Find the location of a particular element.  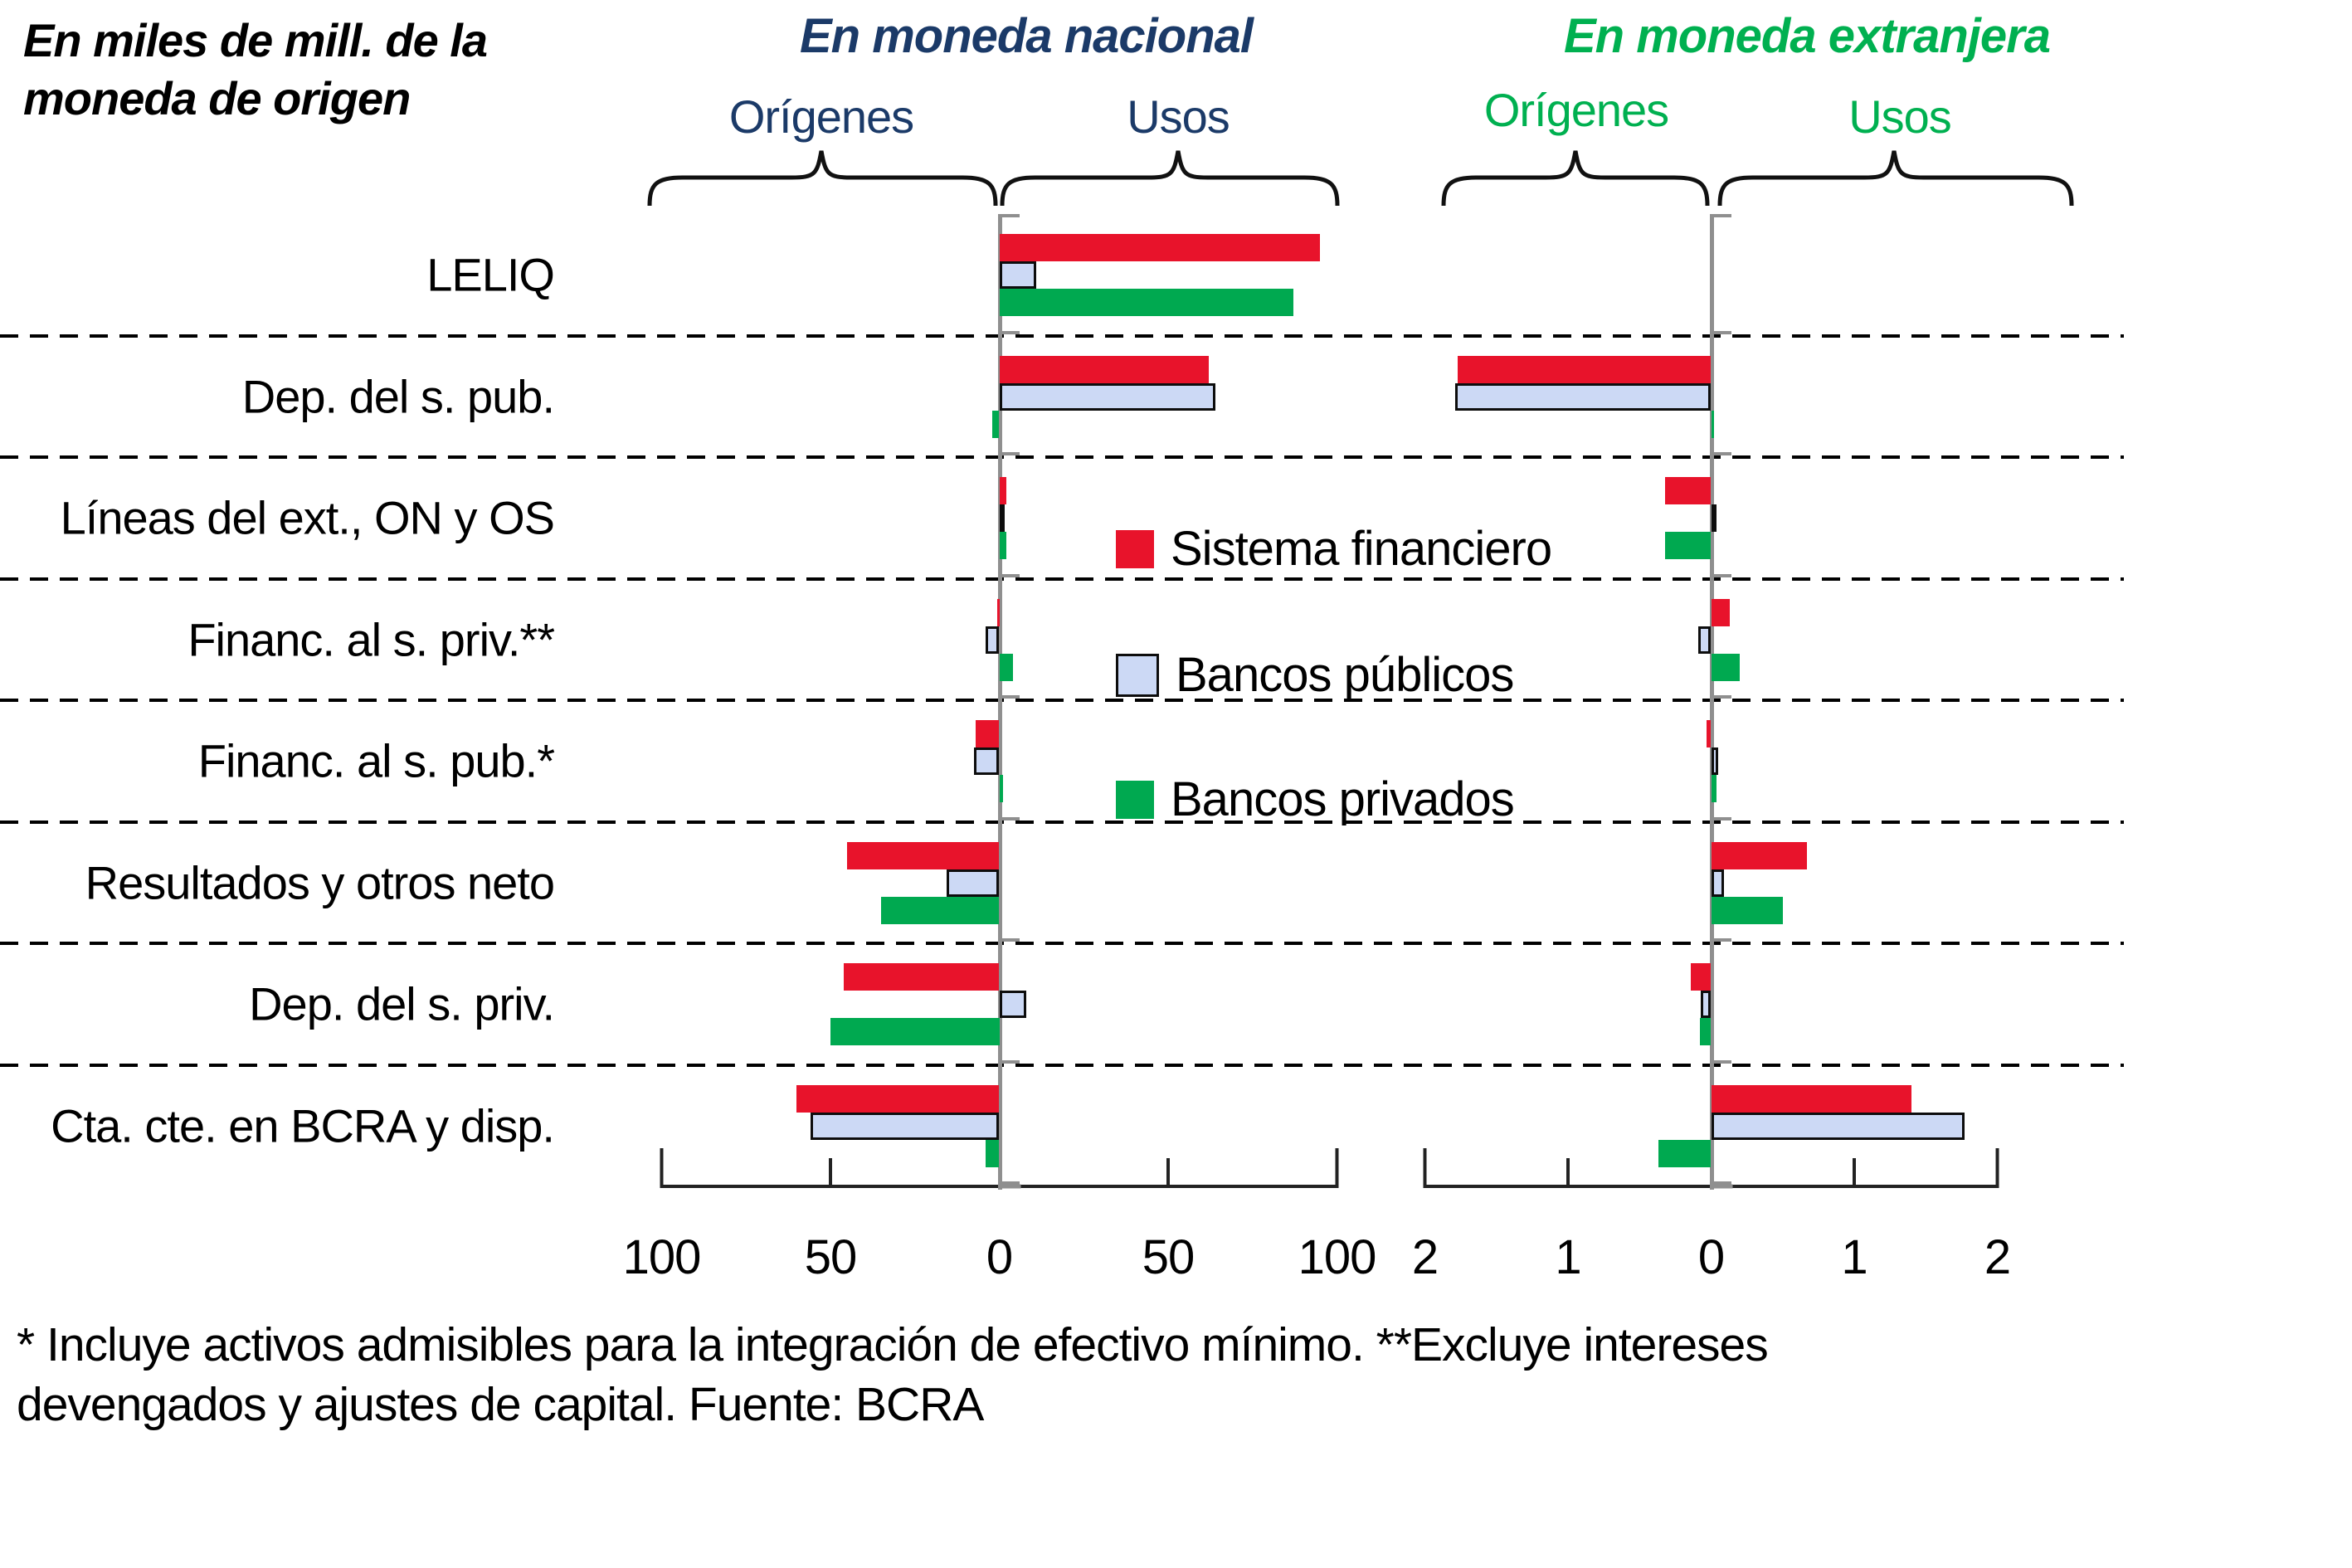

bar-nat-blue-row0 is located at coordinates (1018, 275).